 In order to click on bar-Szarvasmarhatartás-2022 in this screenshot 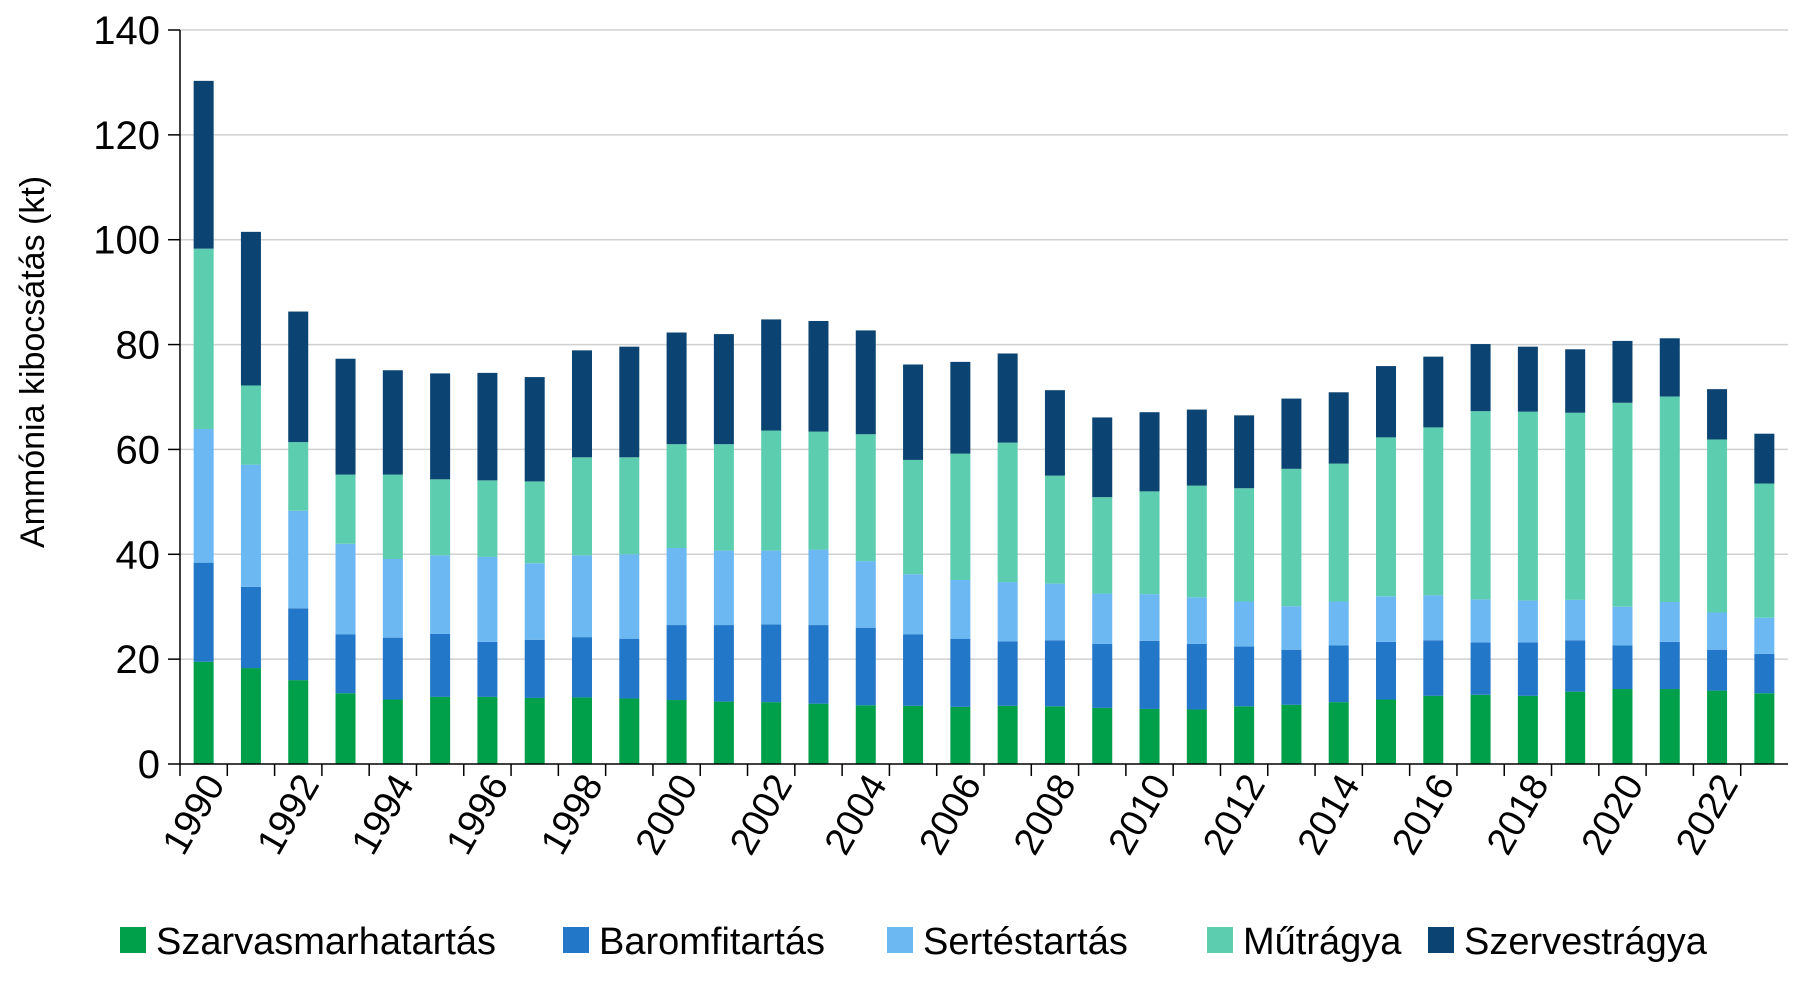, I will do `click(1717, 727)`.